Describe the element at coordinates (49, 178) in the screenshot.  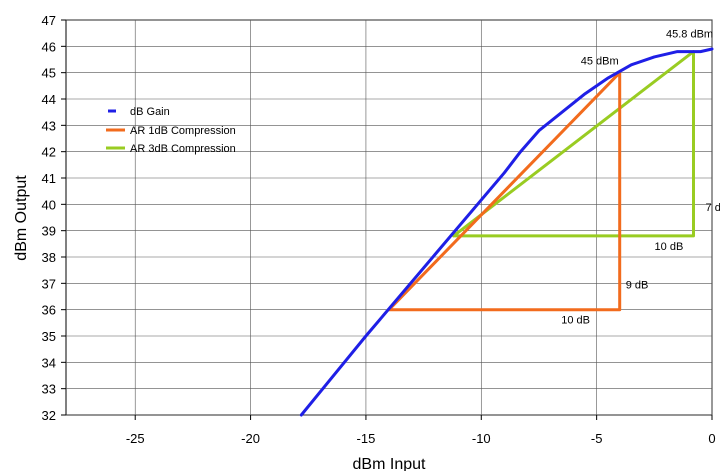
I see `y-tick-label: 41` at that location.